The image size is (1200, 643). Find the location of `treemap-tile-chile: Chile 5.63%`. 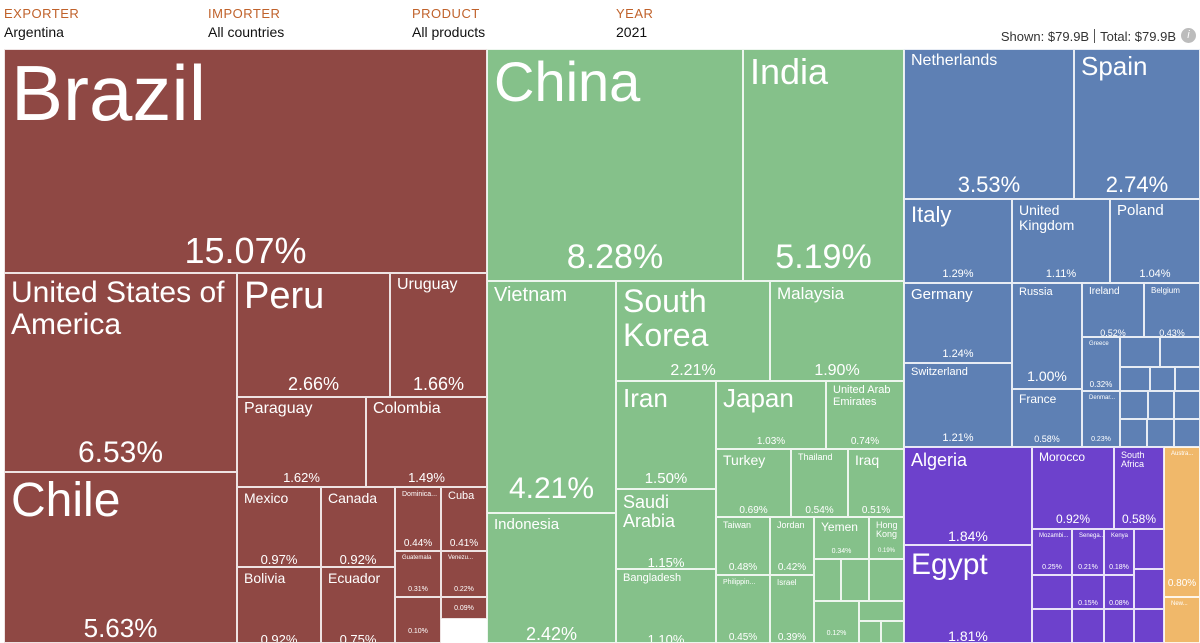

treemap-tile-chile: Chile 5.63% is located at coordinates (120, 557).